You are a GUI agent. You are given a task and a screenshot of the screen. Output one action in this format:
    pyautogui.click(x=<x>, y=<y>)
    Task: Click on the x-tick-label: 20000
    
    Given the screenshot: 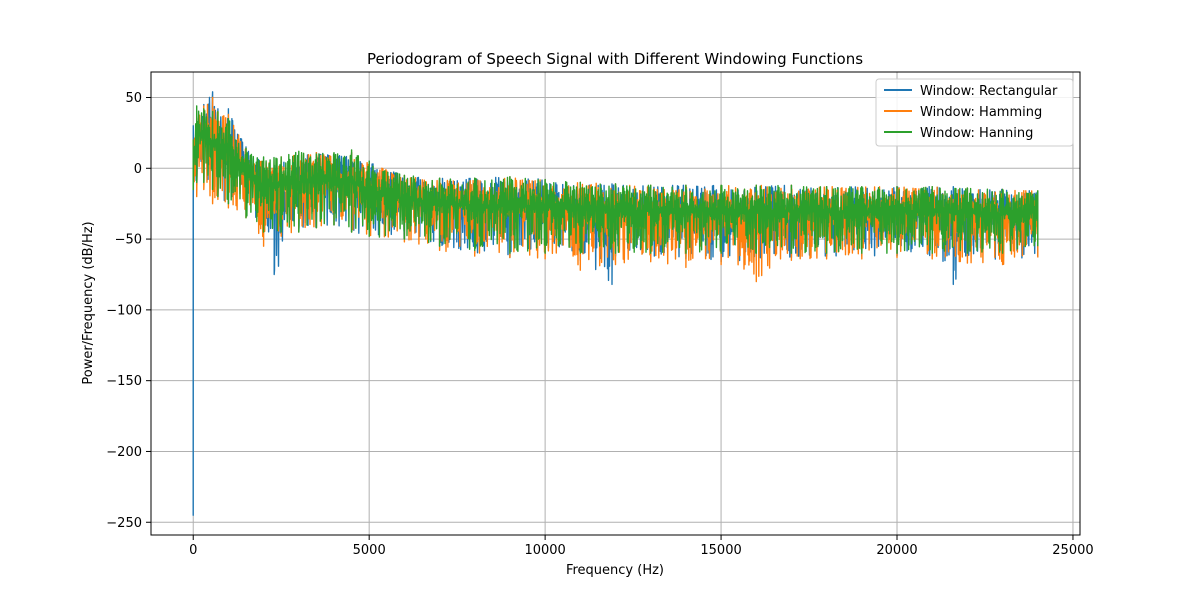 What is the action you would take?
    pyautogui.click(x=896, y=550)
    